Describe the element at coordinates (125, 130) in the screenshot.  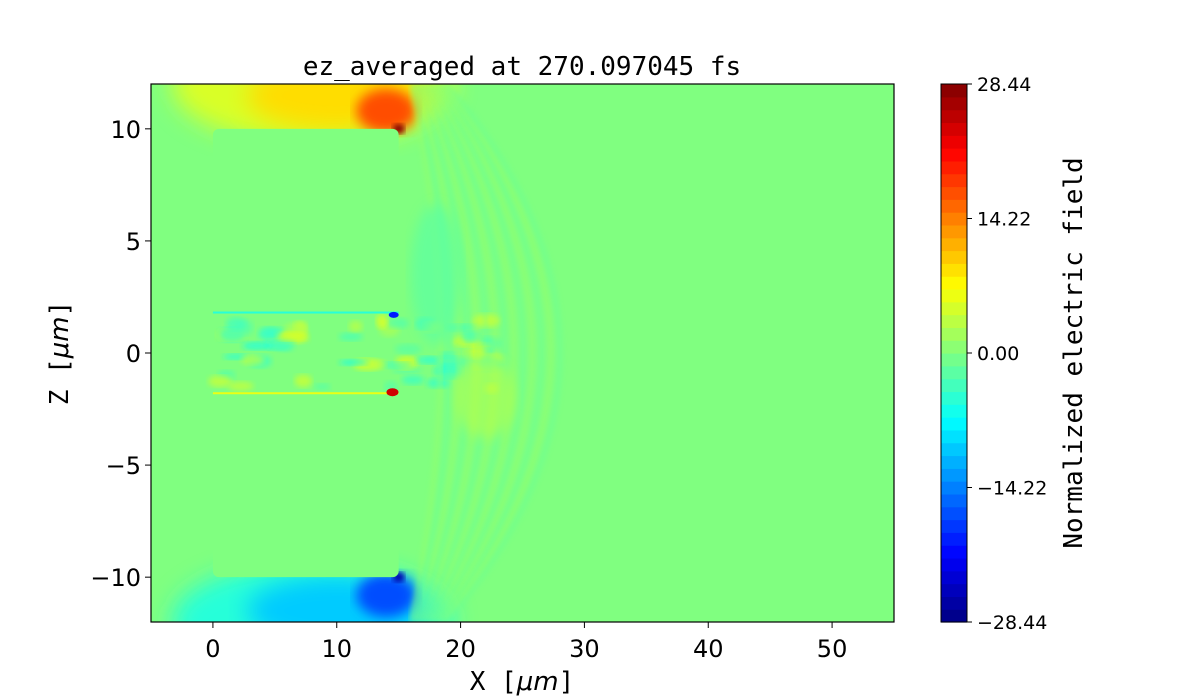
I see `y-tick-label: 10` at that location.